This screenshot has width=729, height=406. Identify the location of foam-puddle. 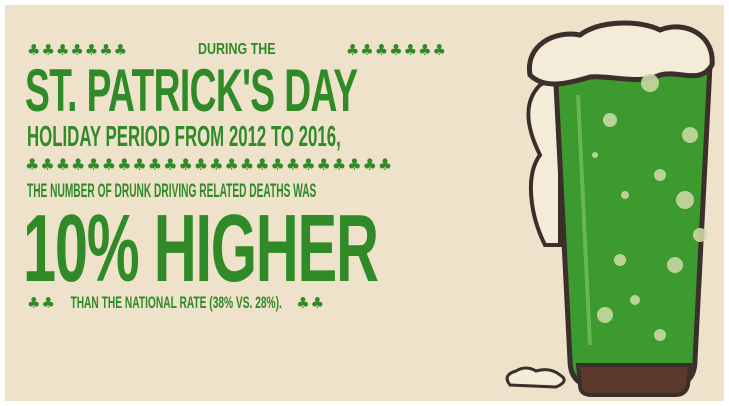
(535, 377).